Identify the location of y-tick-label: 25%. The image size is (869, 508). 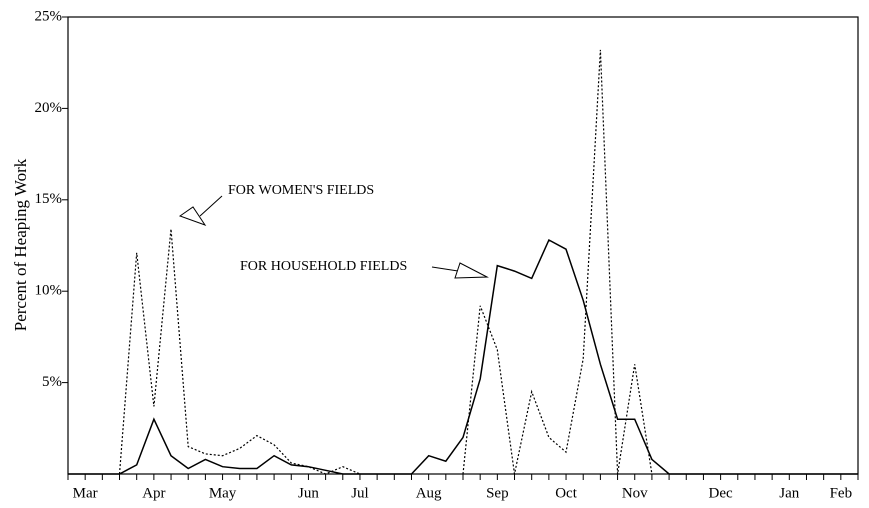
(49, 16).